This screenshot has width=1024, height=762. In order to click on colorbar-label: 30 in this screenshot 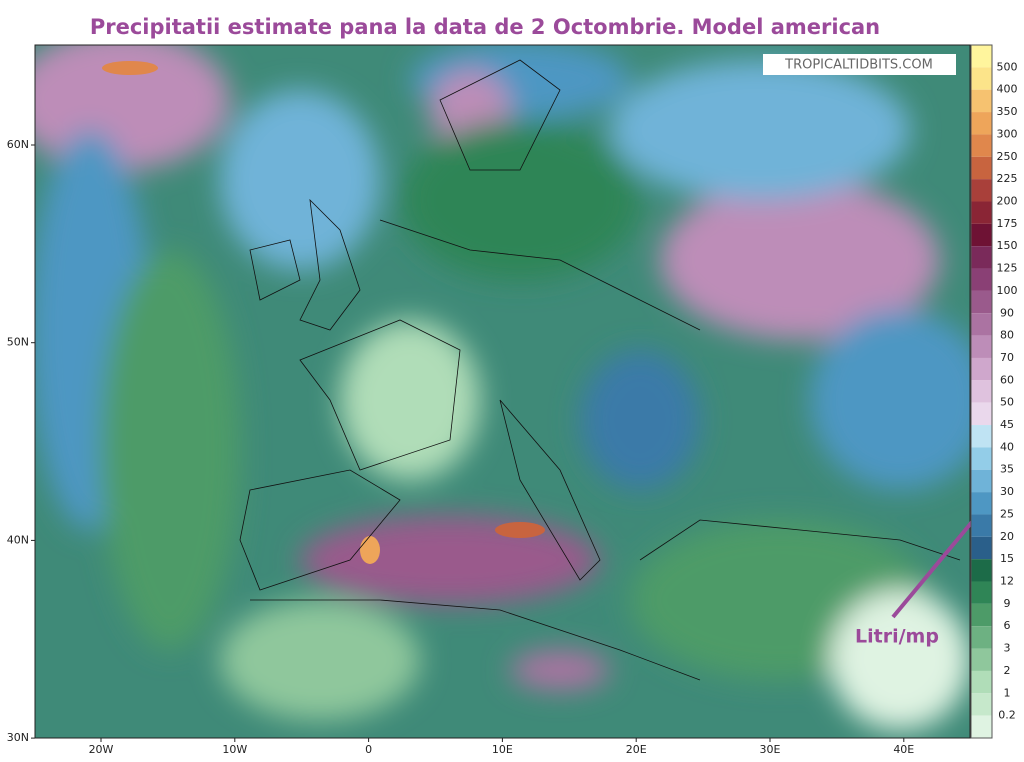, I will do `click(1007, 491)`.